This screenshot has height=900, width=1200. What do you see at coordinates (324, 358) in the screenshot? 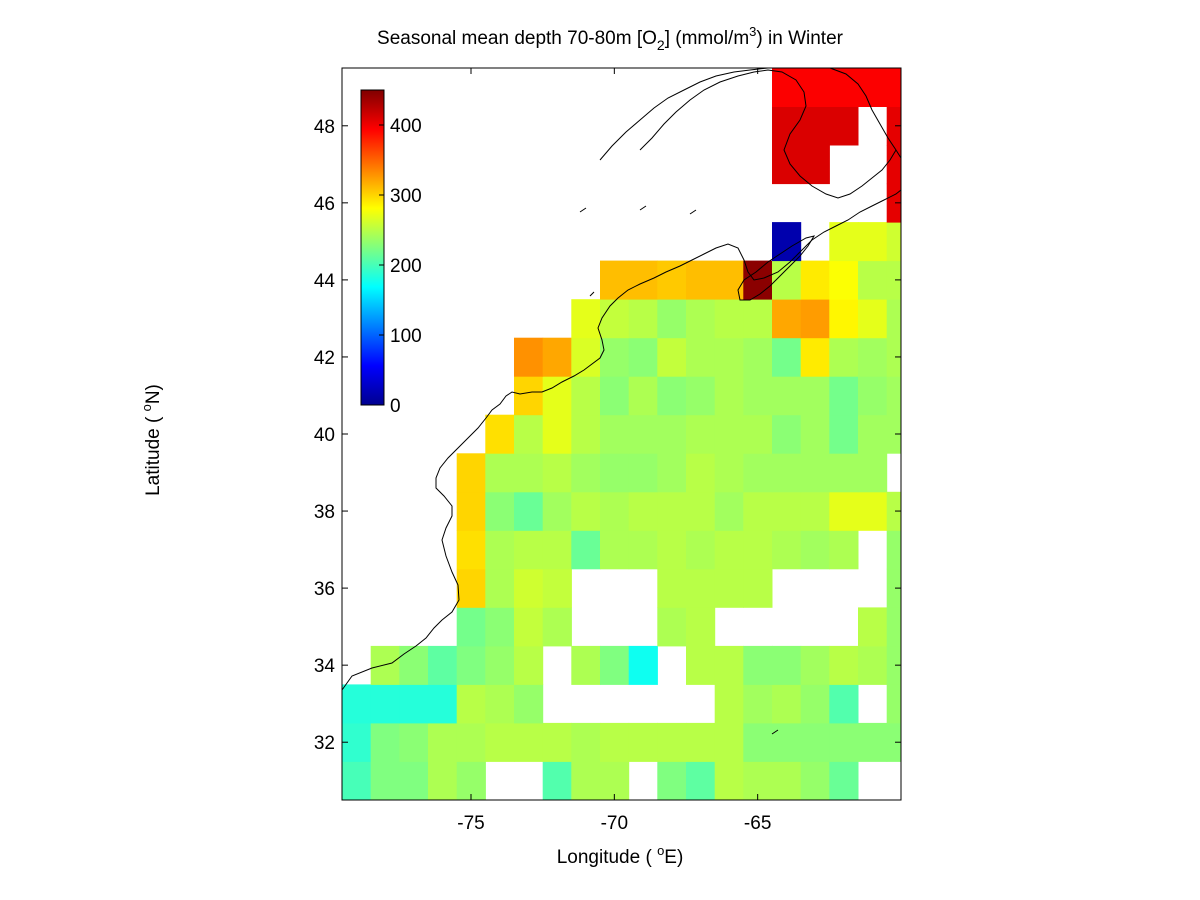
I see `y-tick-label: 42` at bounding box center [324, 358].